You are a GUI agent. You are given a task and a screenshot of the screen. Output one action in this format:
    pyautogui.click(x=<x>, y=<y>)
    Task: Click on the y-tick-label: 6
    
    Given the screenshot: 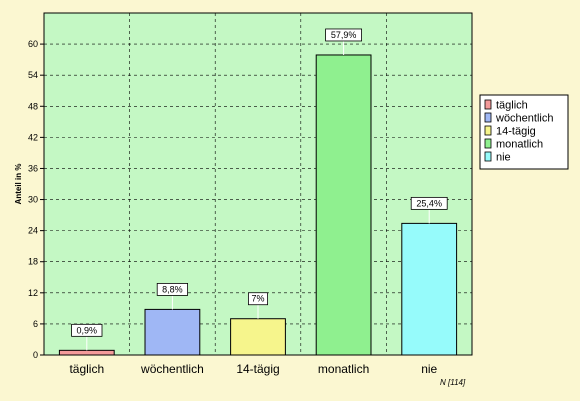 What is the action you would take?
    pyautogui.click(x=35, y=324)
    